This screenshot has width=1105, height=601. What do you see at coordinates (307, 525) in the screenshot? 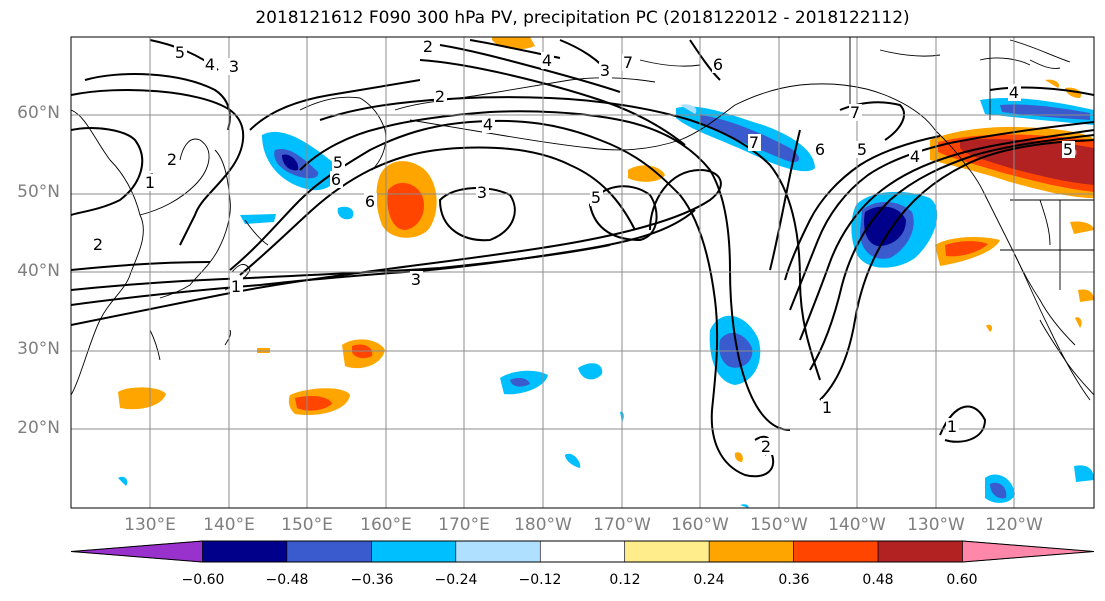
I see `lon-label-150e: 150°E` at bounding box center [307, 525].